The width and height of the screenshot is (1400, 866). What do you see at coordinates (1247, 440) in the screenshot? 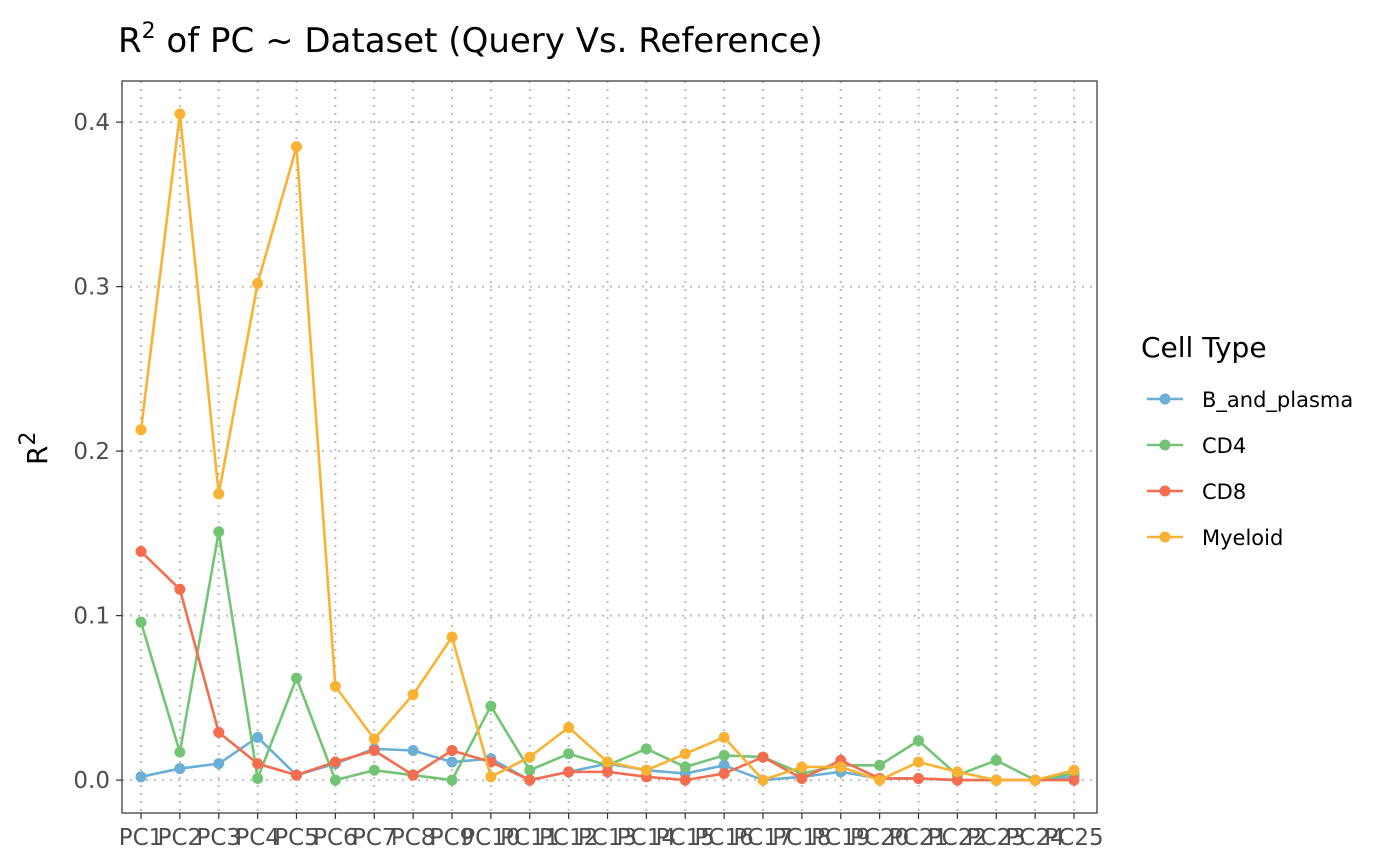
I see `legend: Cell Type B_and_plasma CD4 CD8 Myeloid` at bounding box center [1247, 440].